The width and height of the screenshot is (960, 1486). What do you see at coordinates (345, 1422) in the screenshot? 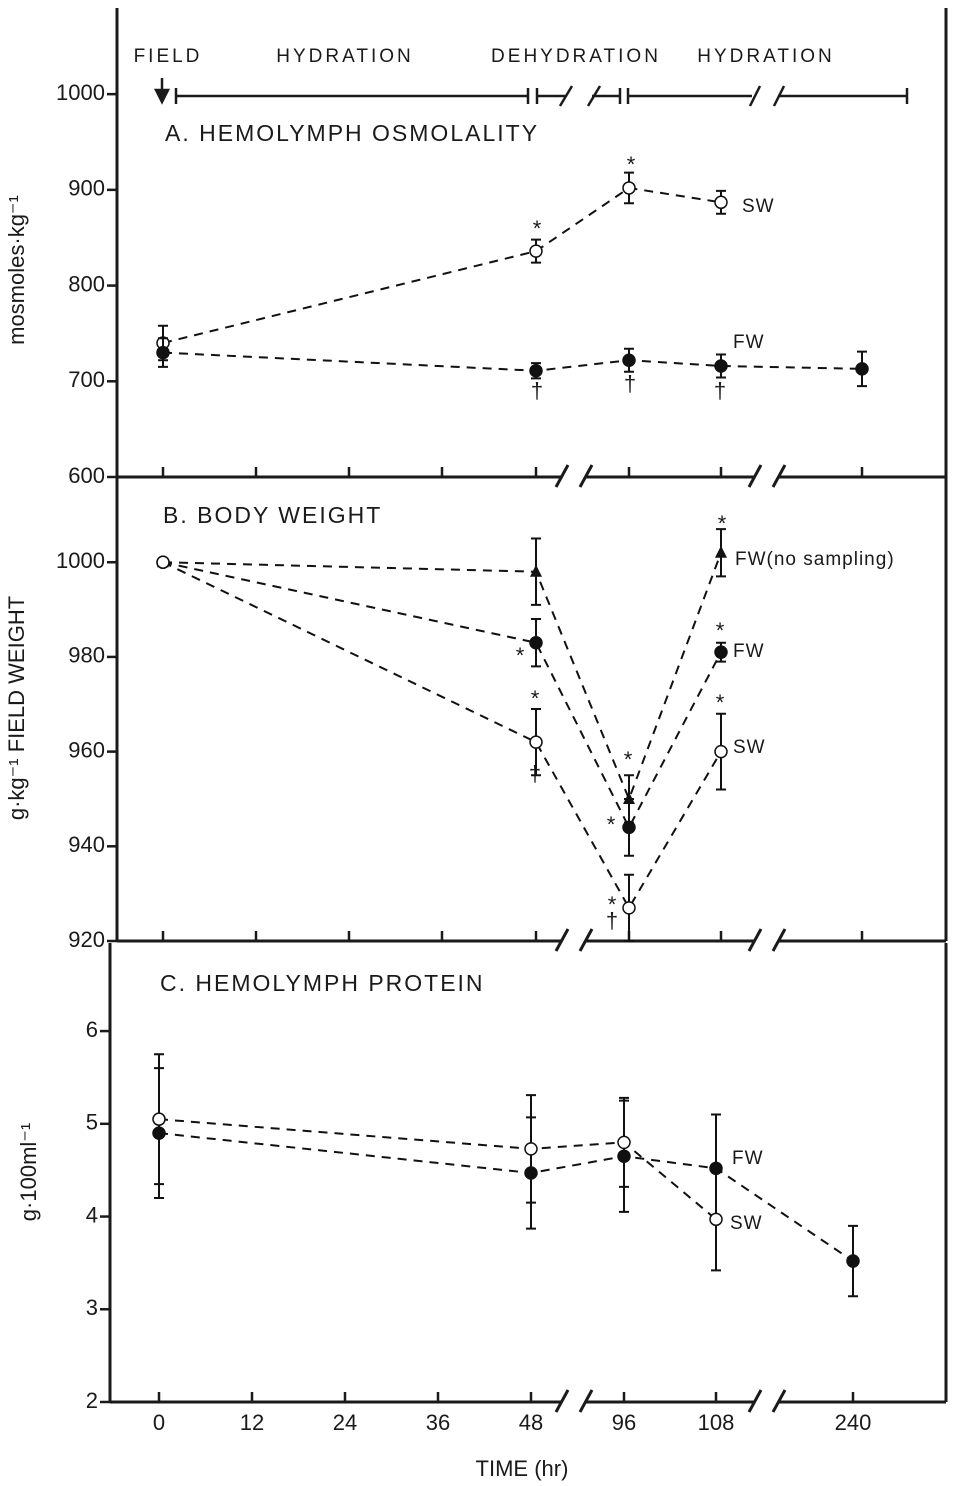
I see `x-tick-label: 24` at bounding box center [345, 1422].